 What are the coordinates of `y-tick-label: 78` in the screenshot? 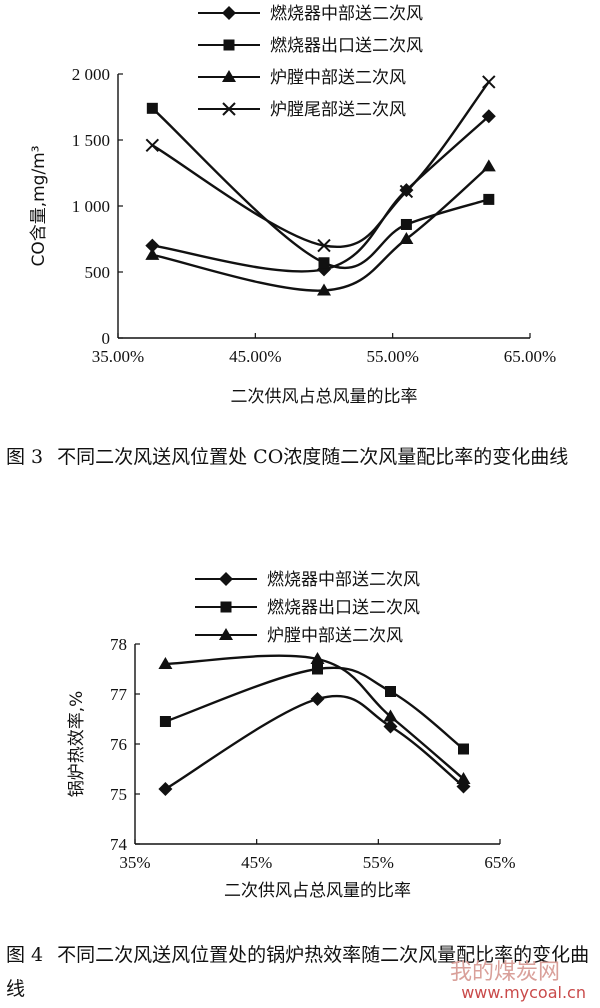 It's located at (118, 644).